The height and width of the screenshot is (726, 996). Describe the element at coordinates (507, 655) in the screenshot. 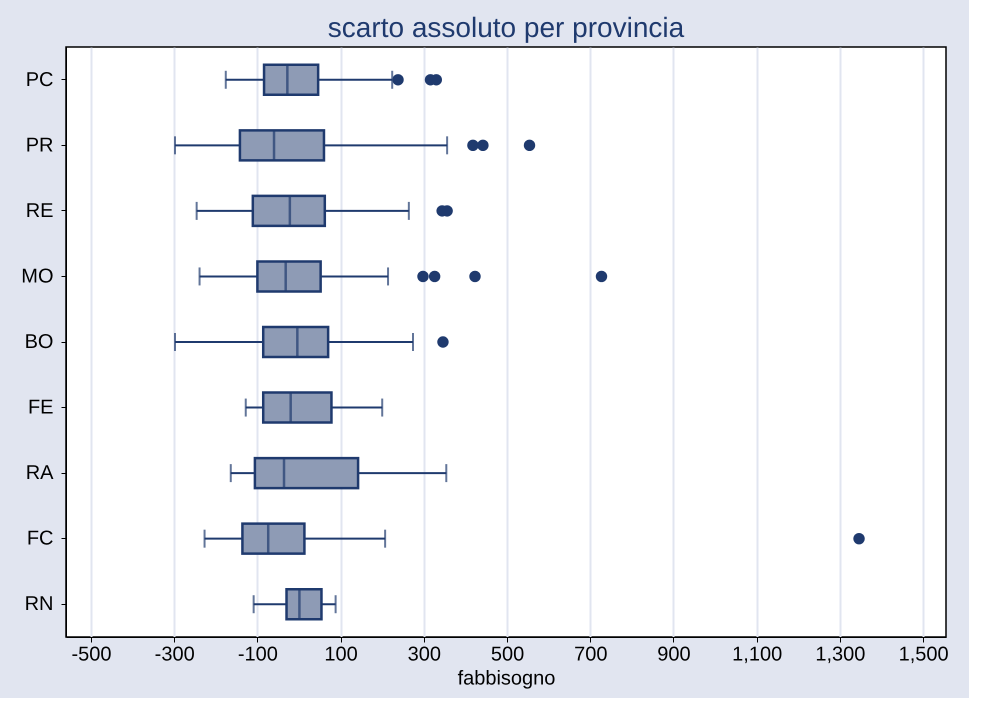

I see `x-tick-label: 500` at that location.